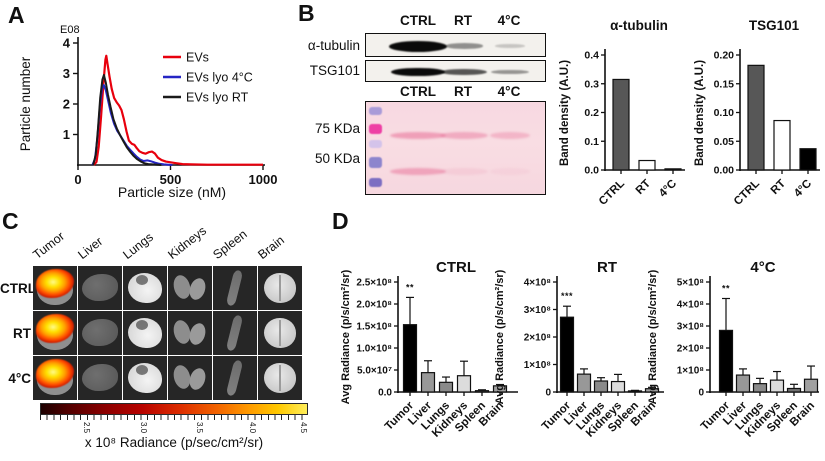  What do you see at coordinates (280, 378) in the screenshot?
I see `organ-brain-4c` at bounding box center [280, 378].